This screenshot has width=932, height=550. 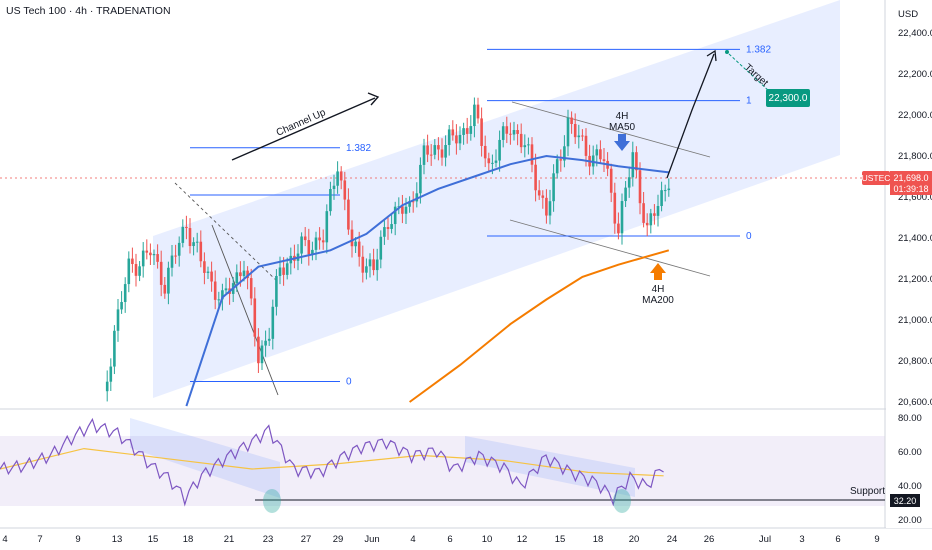 What do you see at coordinates (910, 418) in the screenshot?
I see `rsi-tick-label: 80.00` at bounding box center [910, 418].